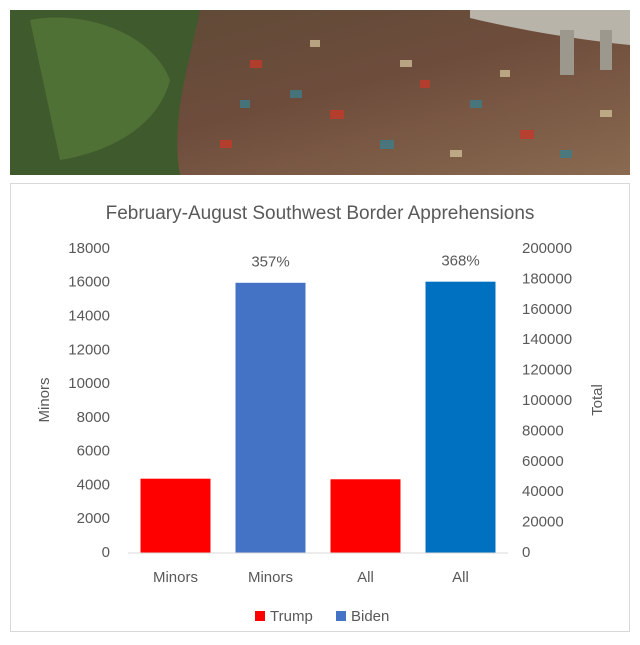 The image size is (640, 645). What do you see at coordinates (597, 400) in the screenshot?
I see `y2-axis-title: Total` at bounding box center [597, 400].